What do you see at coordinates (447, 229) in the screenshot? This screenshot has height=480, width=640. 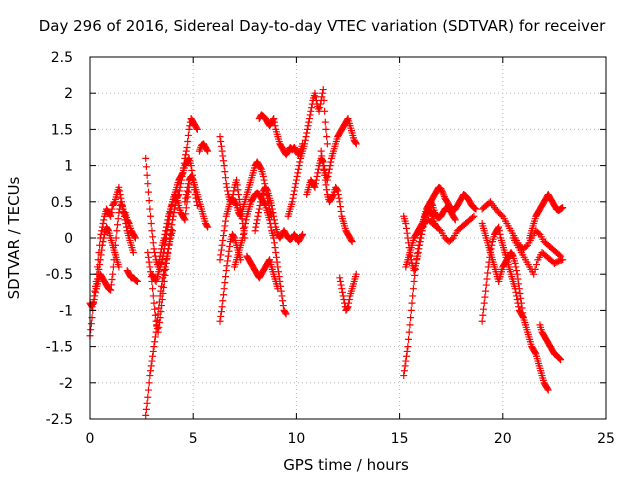 I see `series-sat-z` at bounding box center [447, 229].